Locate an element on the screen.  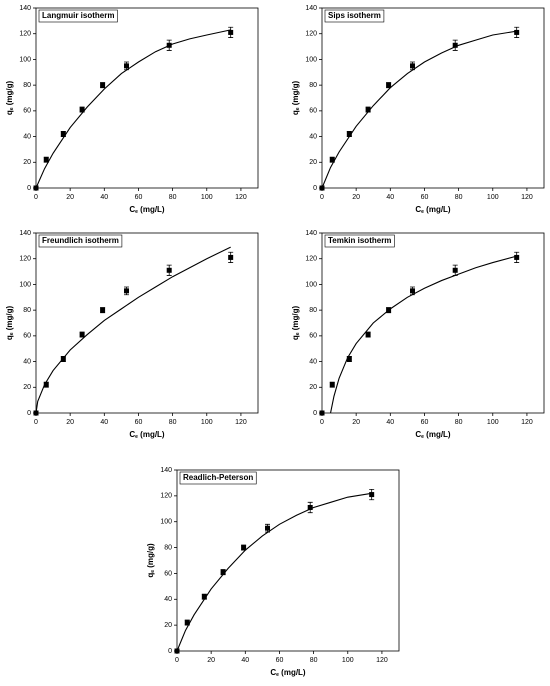
panel-title: Readlich-Peterson is located at coordinates (218, 477).